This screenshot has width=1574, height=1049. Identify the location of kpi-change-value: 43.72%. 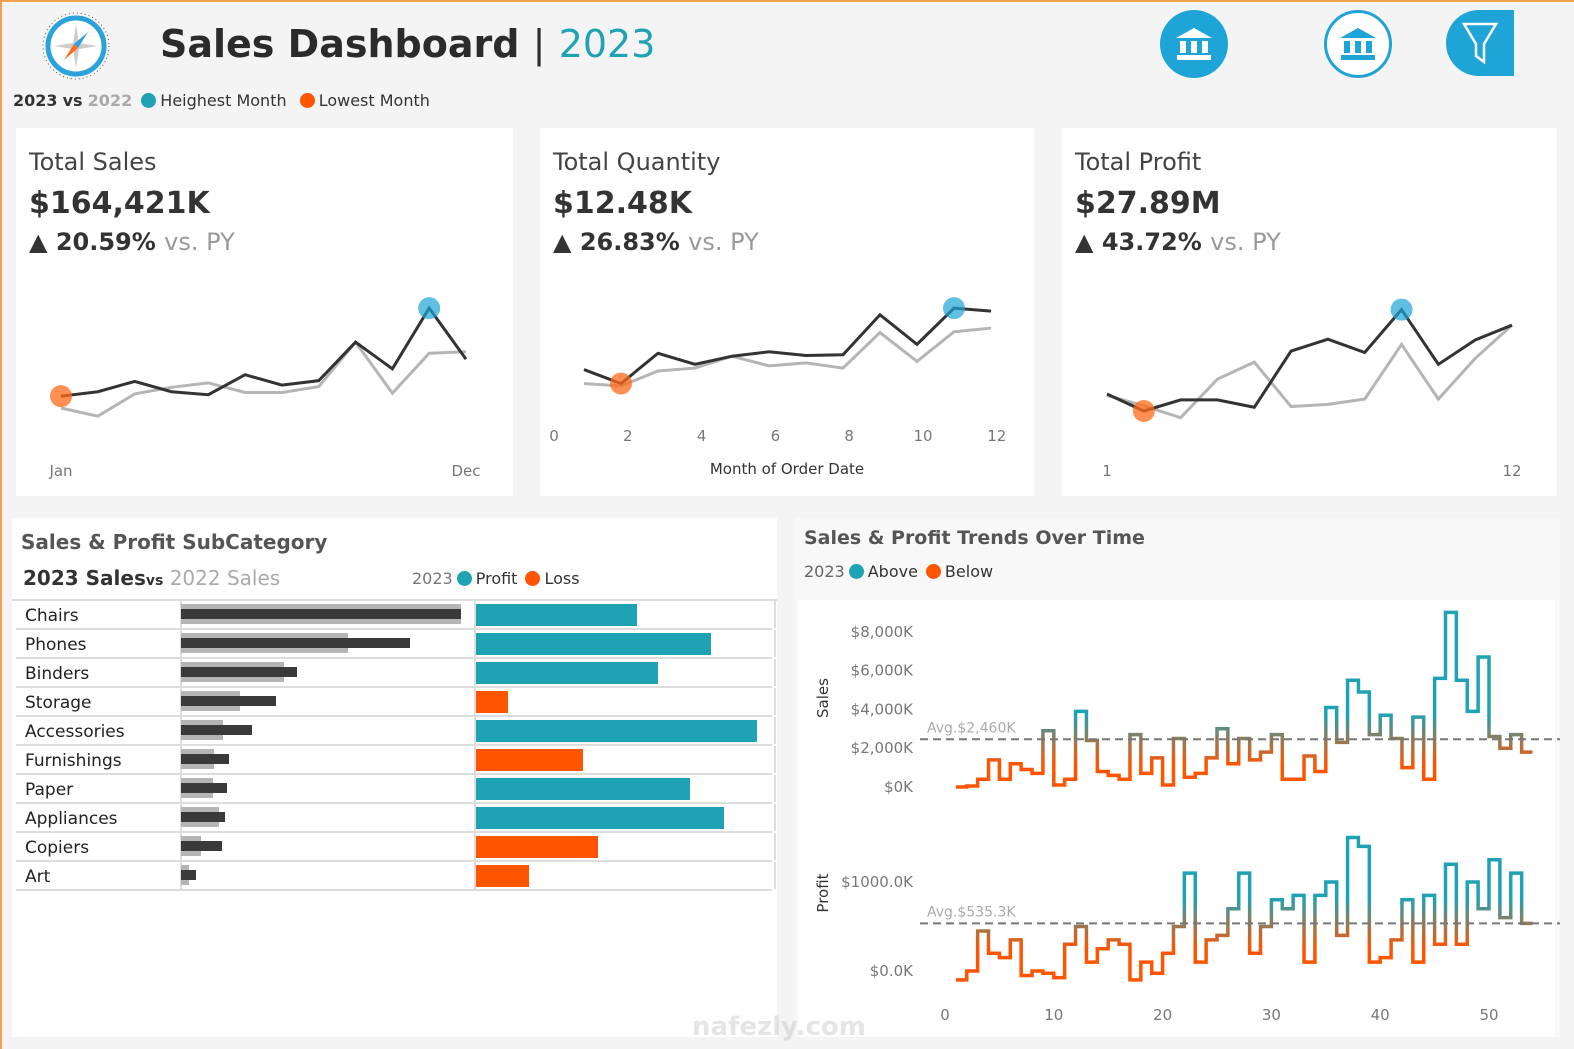
(1151, 242).